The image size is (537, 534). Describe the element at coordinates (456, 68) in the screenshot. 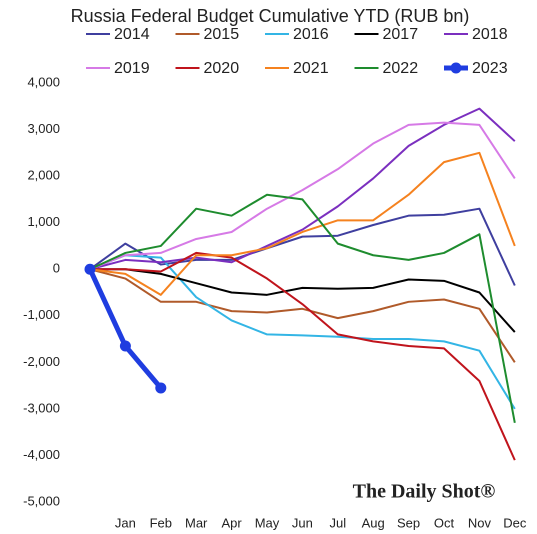

I see `legend-marker` at that location.